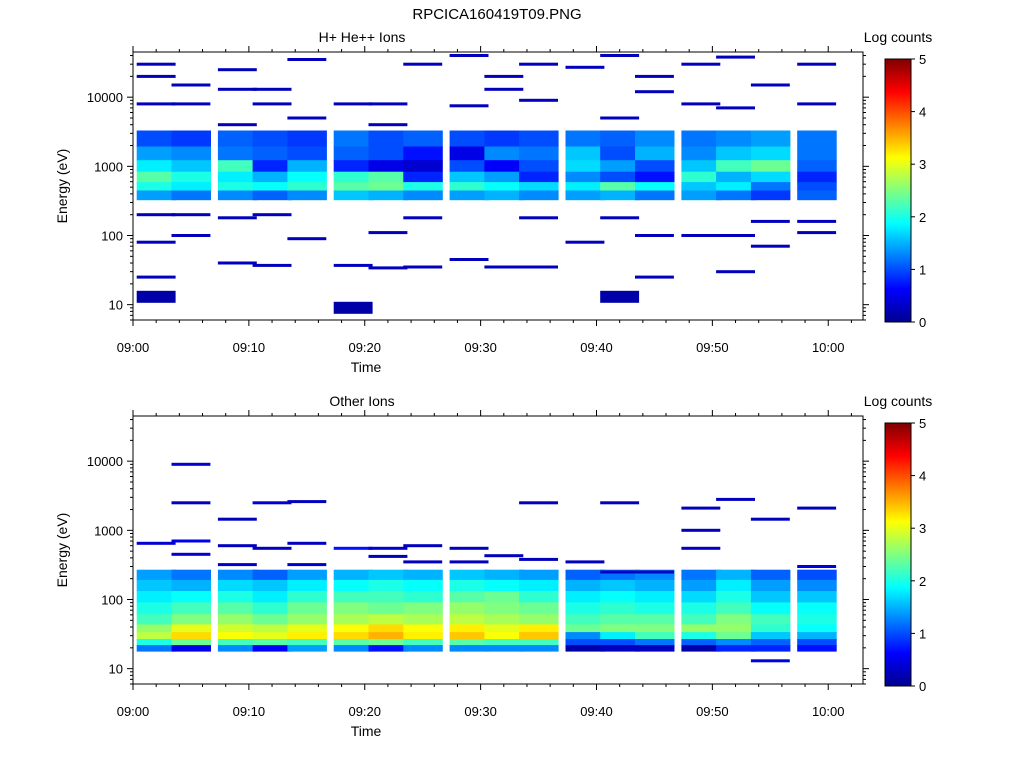 The height and width of the screenshot is (773, 1024). What do you see at coordinates (480, 711) in the screenshot?
I see `x-tick-label: 09:30` at bounding box center [480, 711].